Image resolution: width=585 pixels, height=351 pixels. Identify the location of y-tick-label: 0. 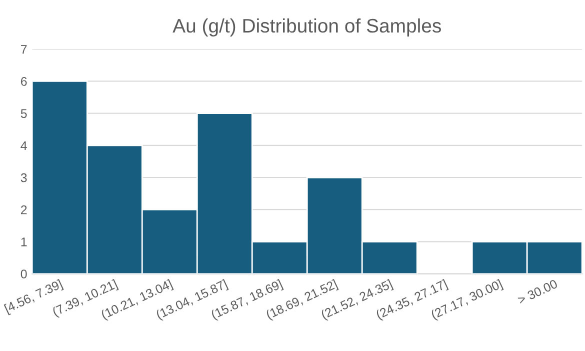
(23, 274).